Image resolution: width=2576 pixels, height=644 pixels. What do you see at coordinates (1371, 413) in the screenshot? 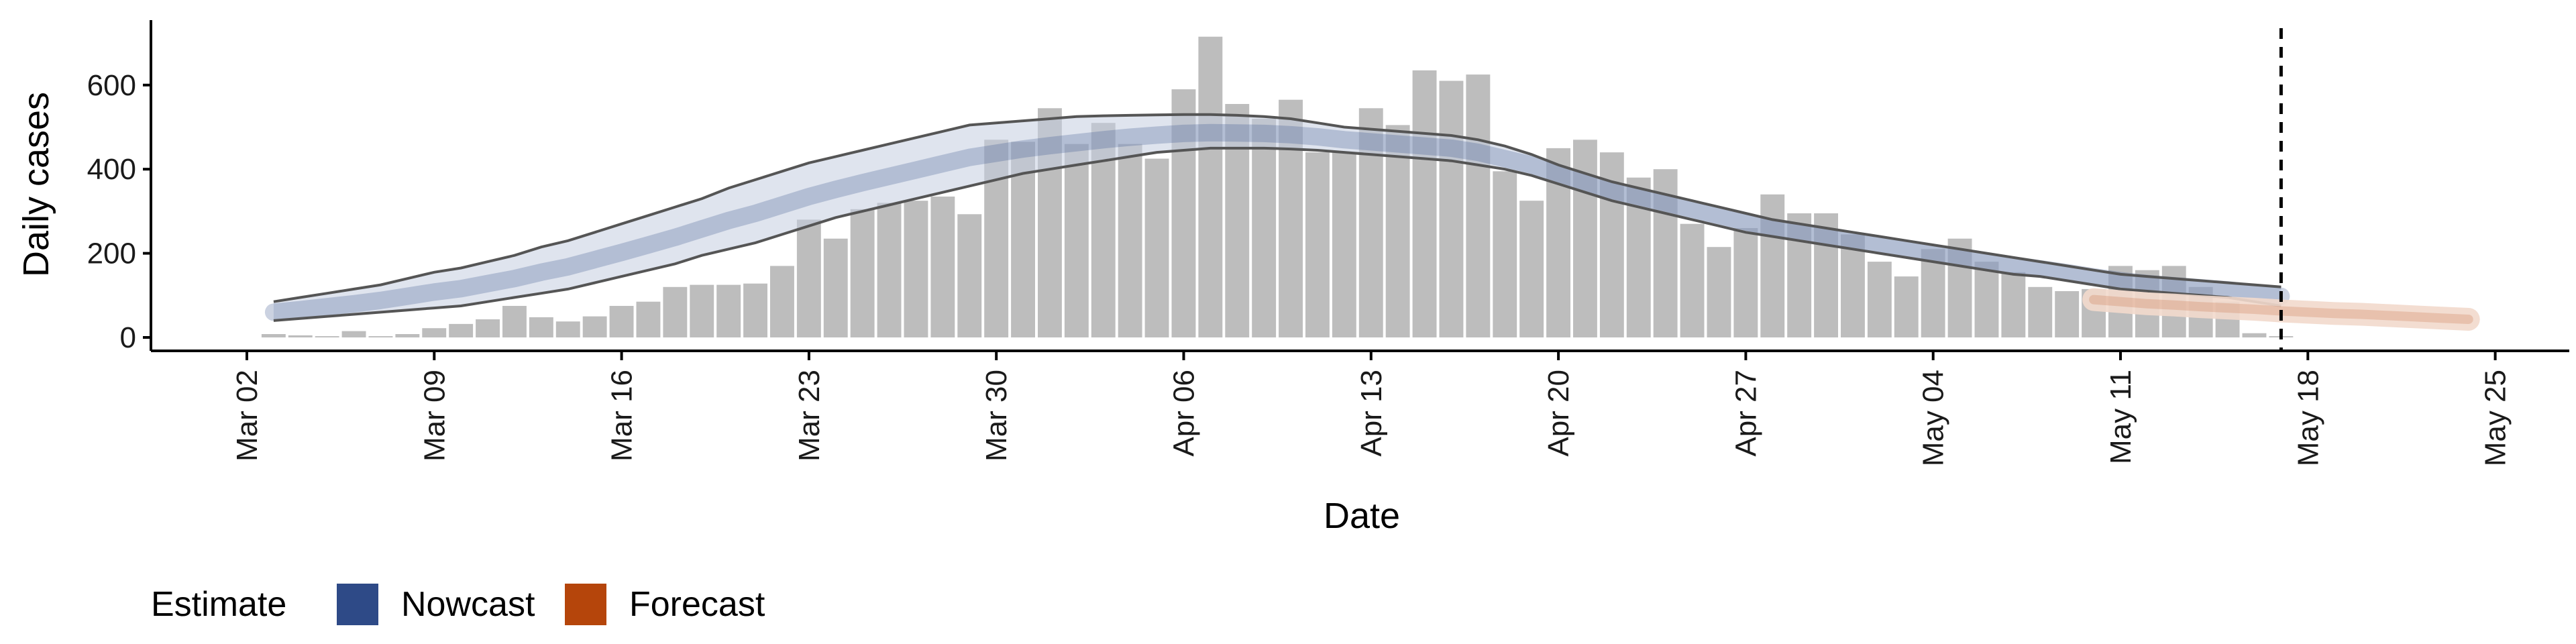
I see `x-tick-label: Apr 13` at bounding box center [1371, 413].